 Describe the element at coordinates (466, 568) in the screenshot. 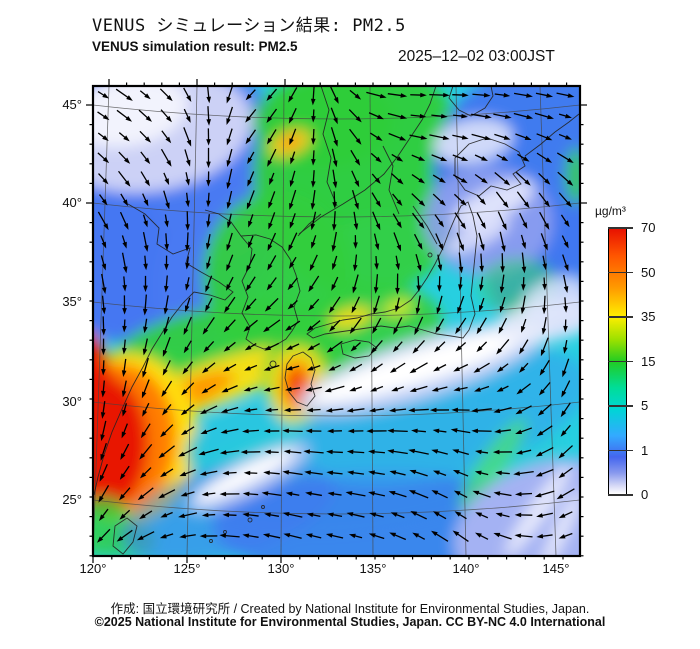

I see `x-axis-tick-label: 140°` at that location.